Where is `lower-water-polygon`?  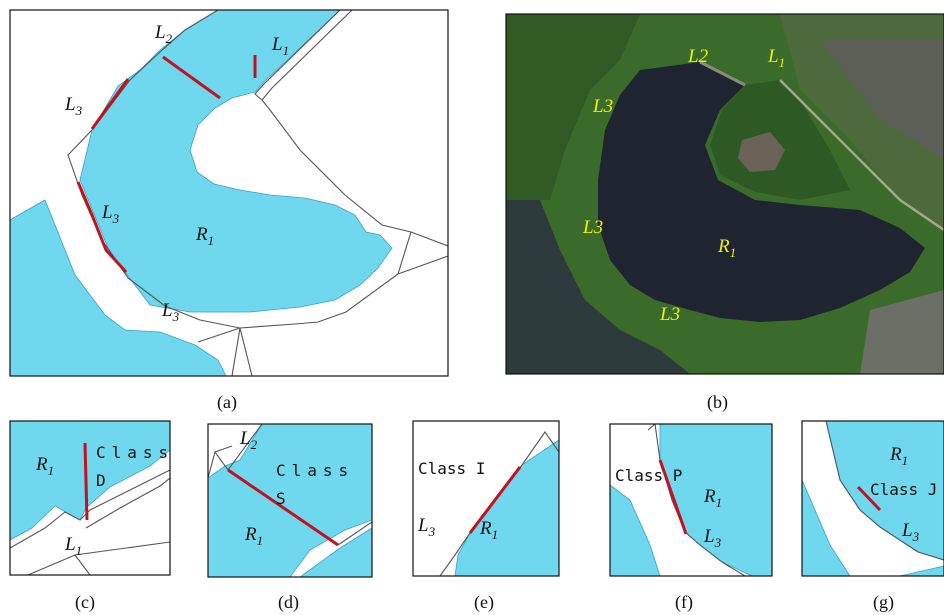 lower-water-polygon is located at coordinates (118, 287).